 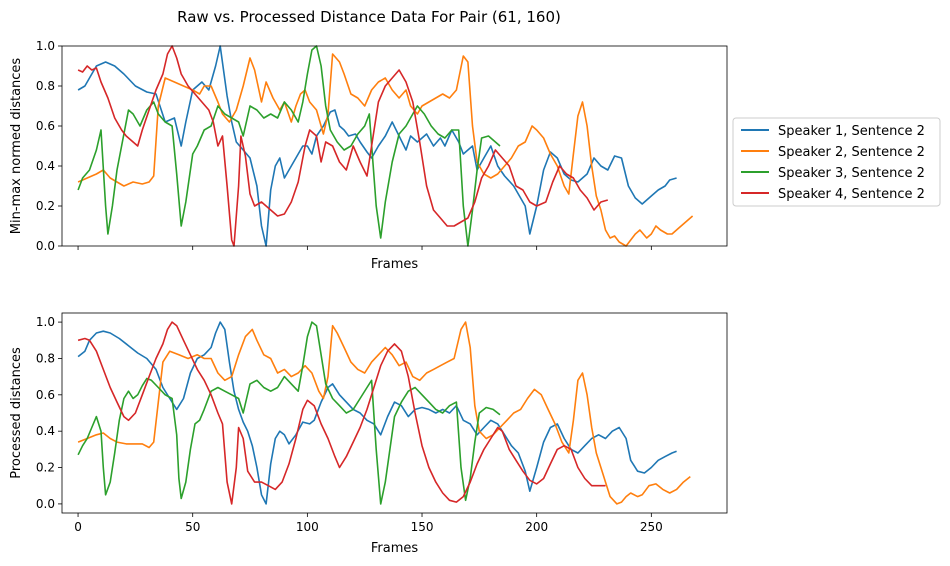 What do you see at coordinates (192, 527) in the screenshot?
I see `x-tick-label: 50` at bounding box center [192, 527].